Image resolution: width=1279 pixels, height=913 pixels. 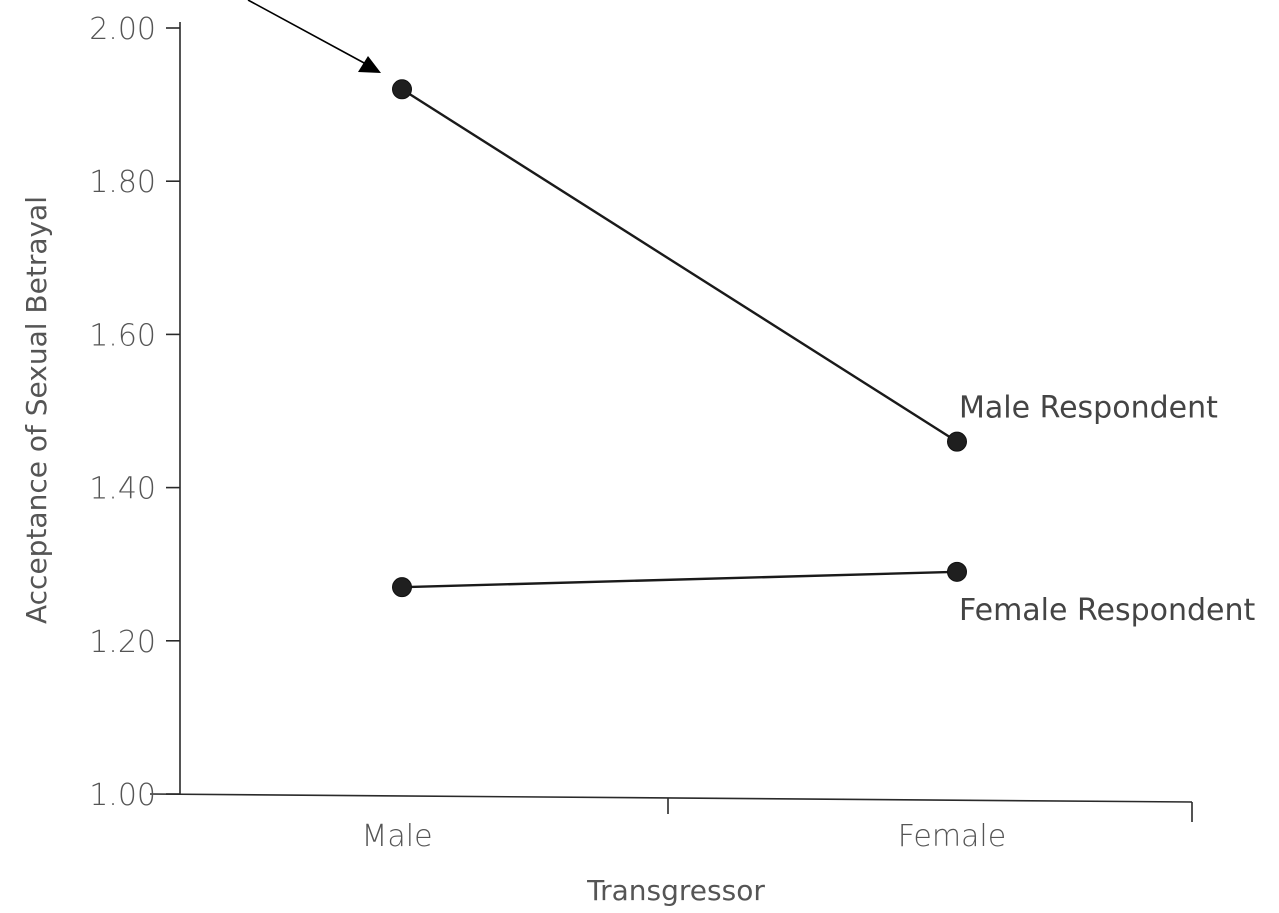 I want to click on x-axis-title: Transgressor, so click(x=675, y=890).